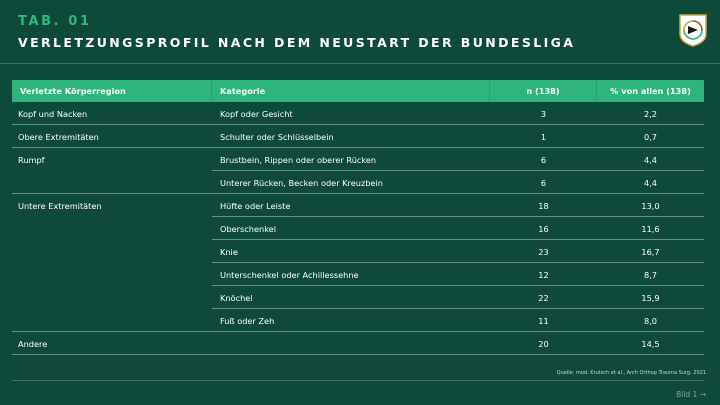 The image size is (720, 405). What do you see at coordinates (358, 297) in the screenshot?
I see `table-row: Knöchel 22 15,9` at bounding box center [358, 297].